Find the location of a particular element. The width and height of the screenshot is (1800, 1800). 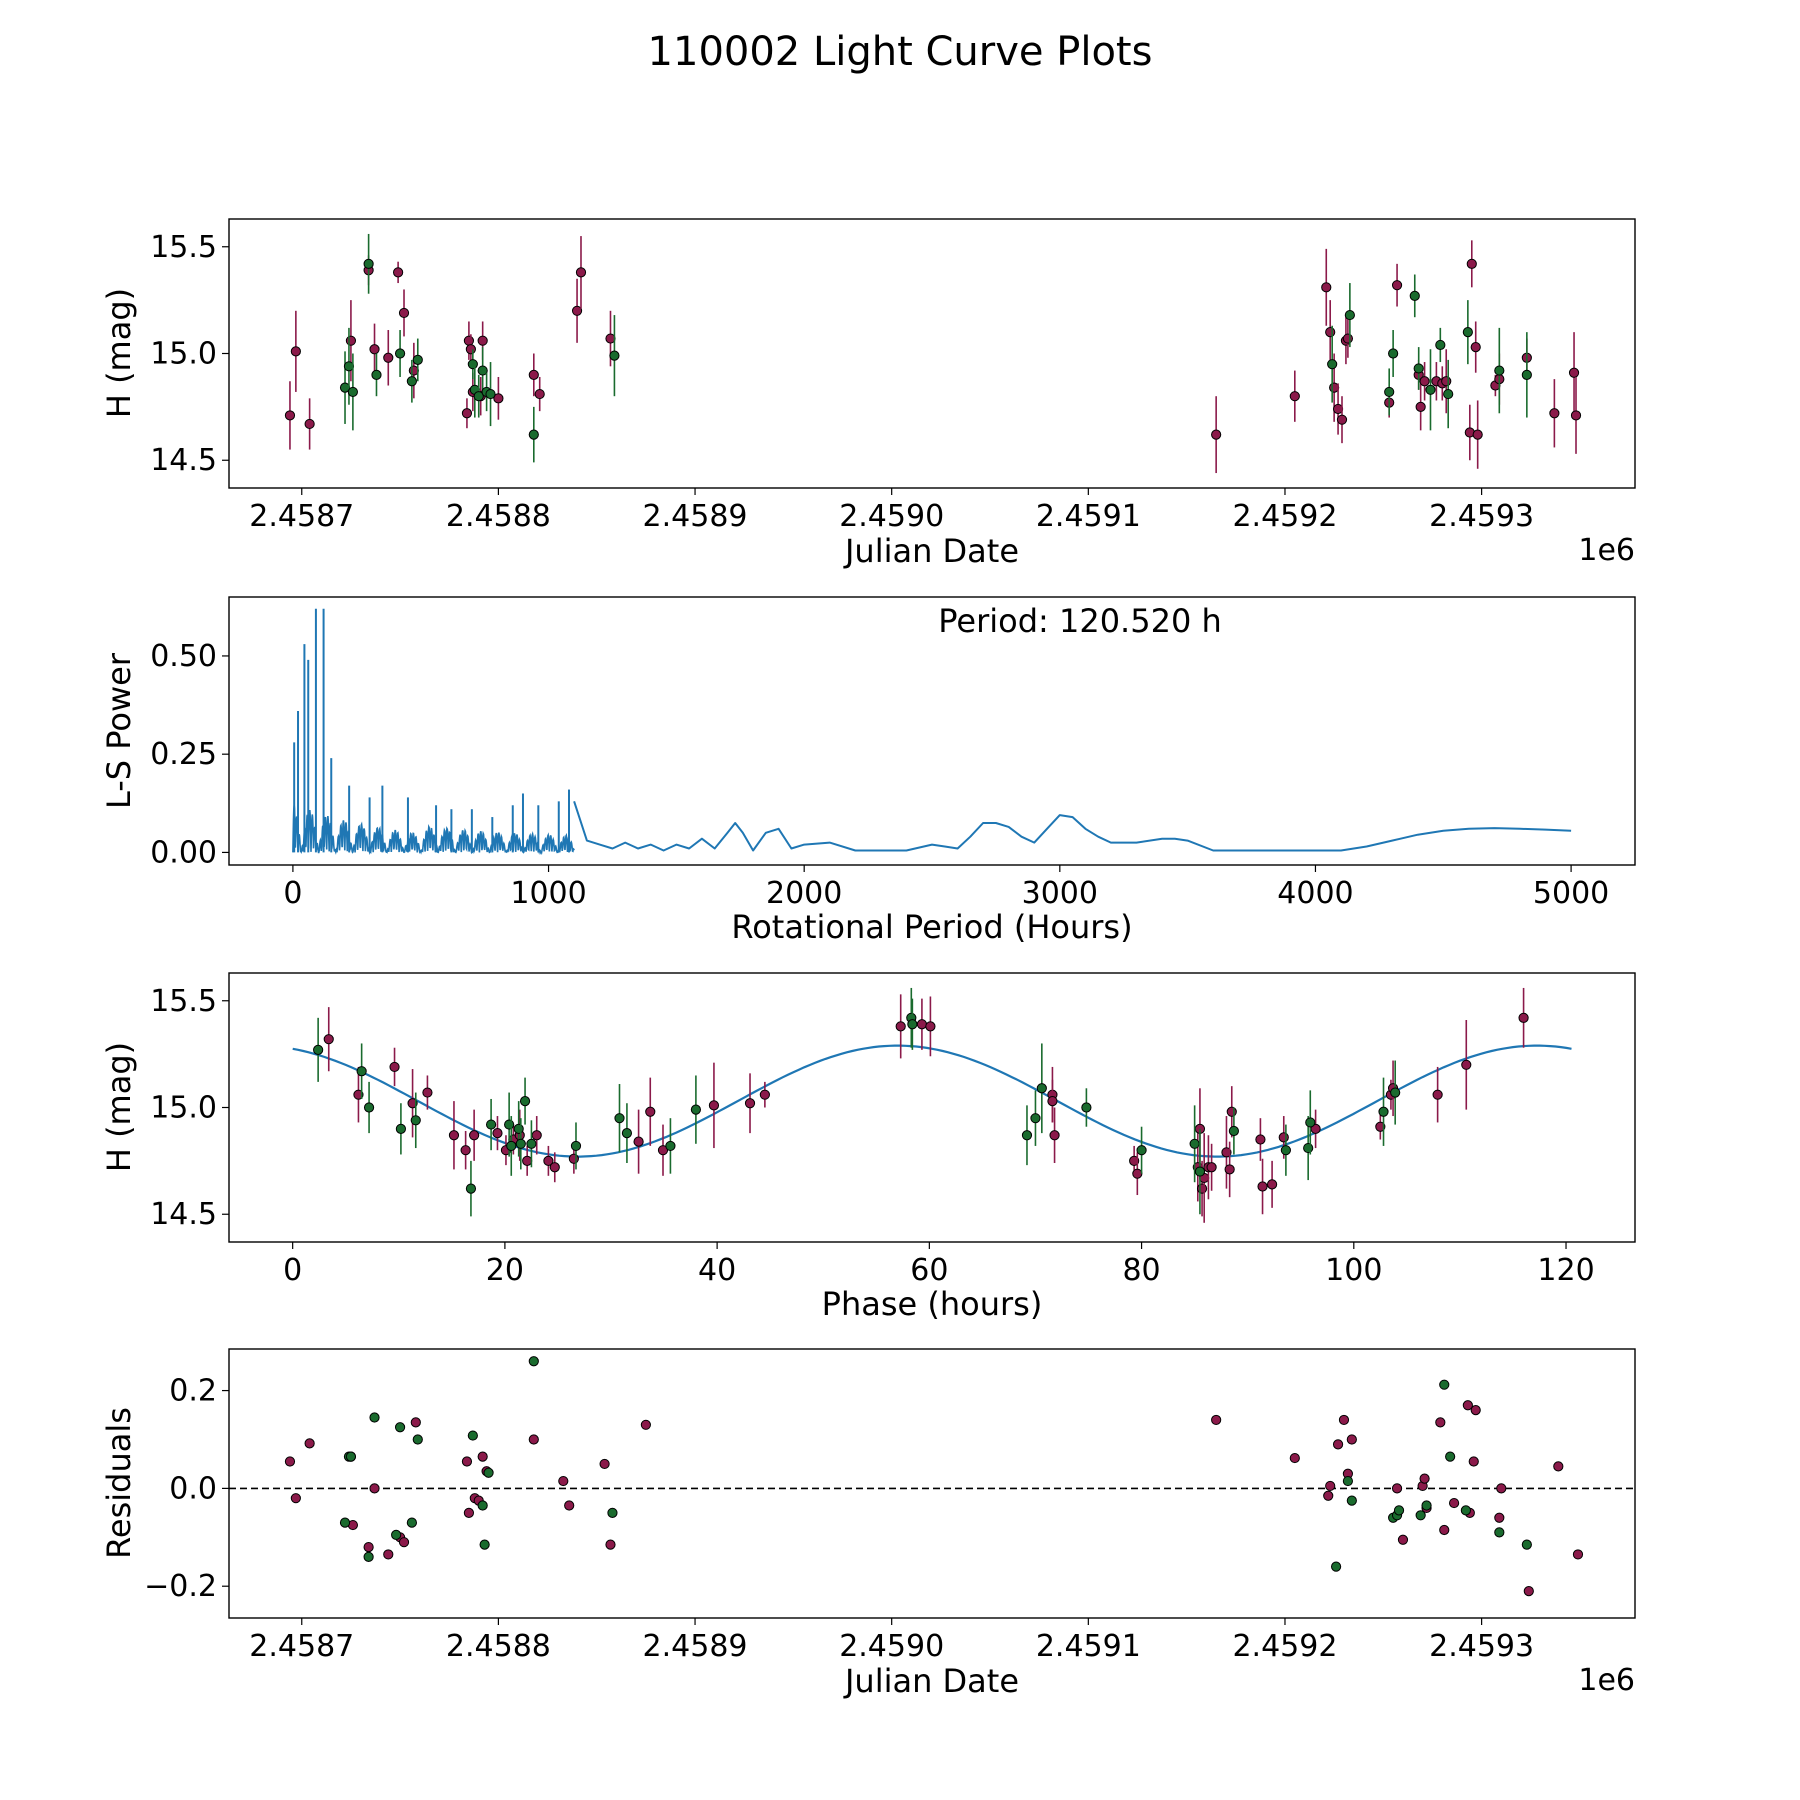

residuals-ytick-label: 0.0 is located at coordinates (193, 1488).